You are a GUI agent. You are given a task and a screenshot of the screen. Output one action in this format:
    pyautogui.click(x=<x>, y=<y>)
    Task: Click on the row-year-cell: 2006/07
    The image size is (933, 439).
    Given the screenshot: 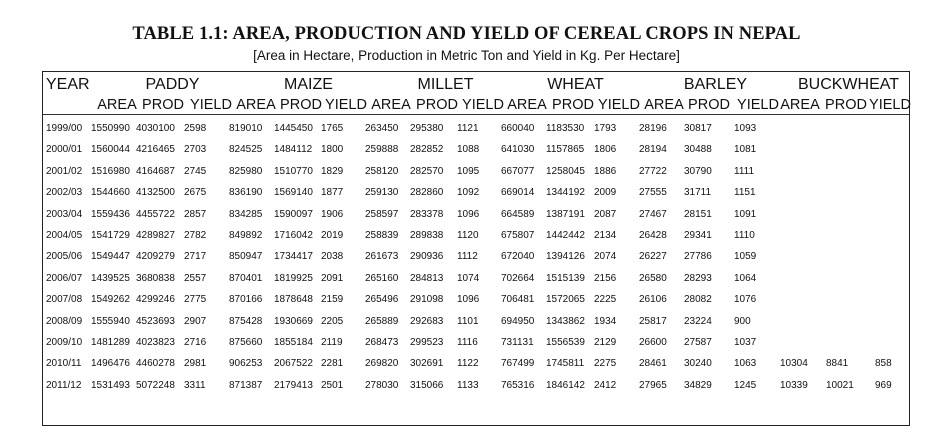 What is the action you would take?
    pyautogui.click(x=64, y=278)
    